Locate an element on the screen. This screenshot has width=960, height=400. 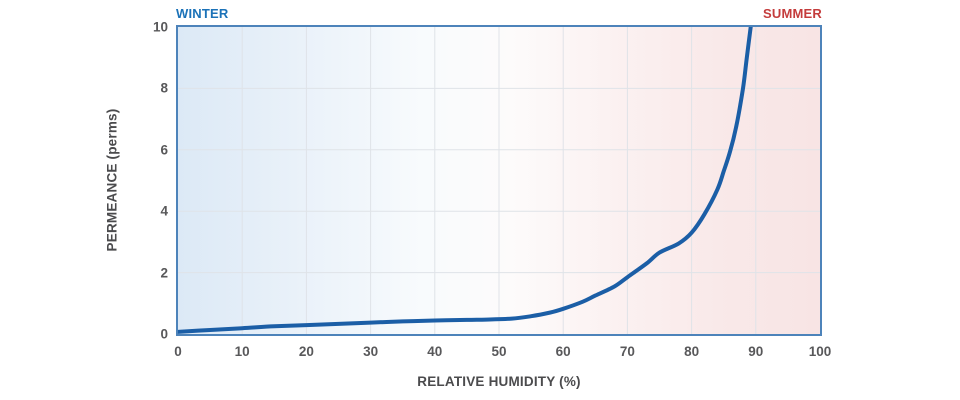
x-tick-label: 90 is located at coordinates (756, 351).